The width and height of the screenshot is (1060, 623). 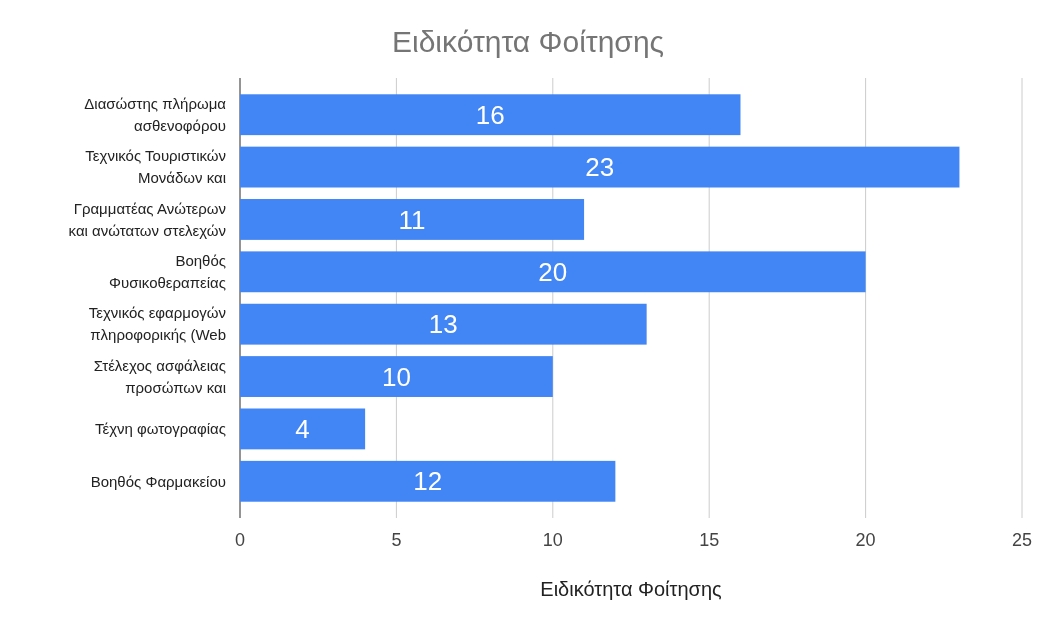 I want to click on y-tick-label: Διασώστης πλήρωμα ασθενοφόρου, so click(x=155, y=114).